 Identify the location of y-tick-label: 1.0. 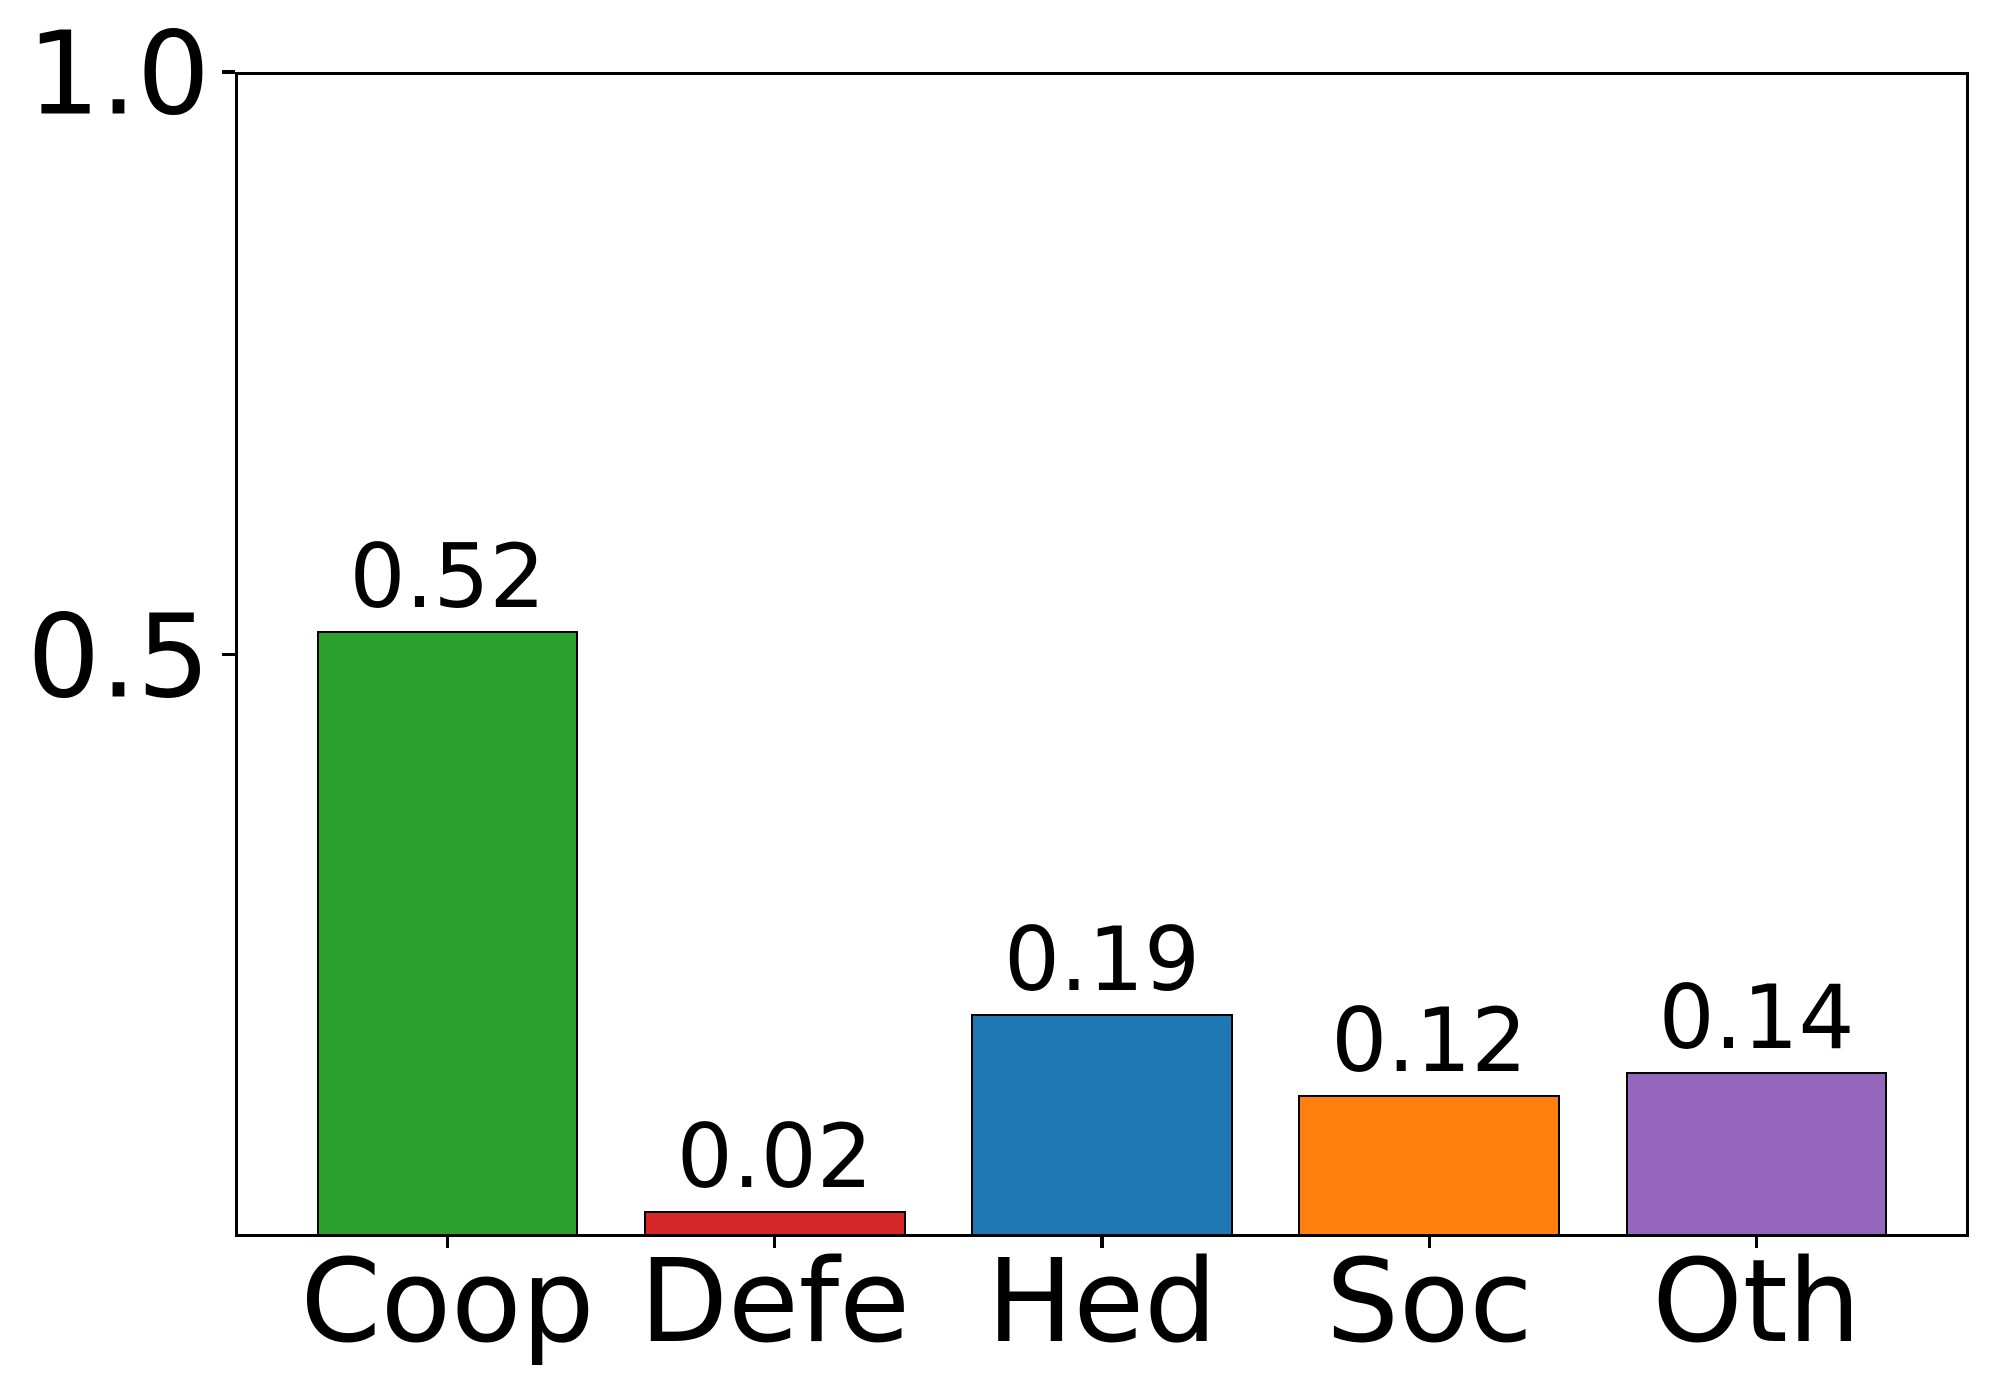
(118, 74).